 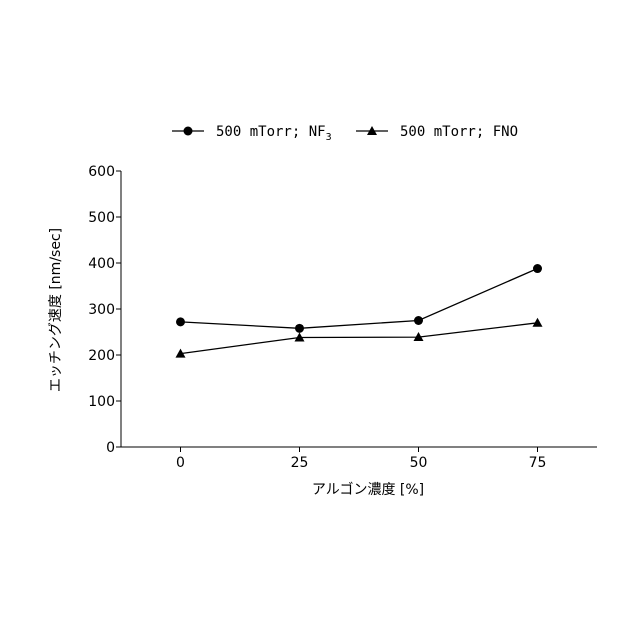 I want to click on legend-item-series-1: 500 mTorr; NF3, so click(x=252, y=133).